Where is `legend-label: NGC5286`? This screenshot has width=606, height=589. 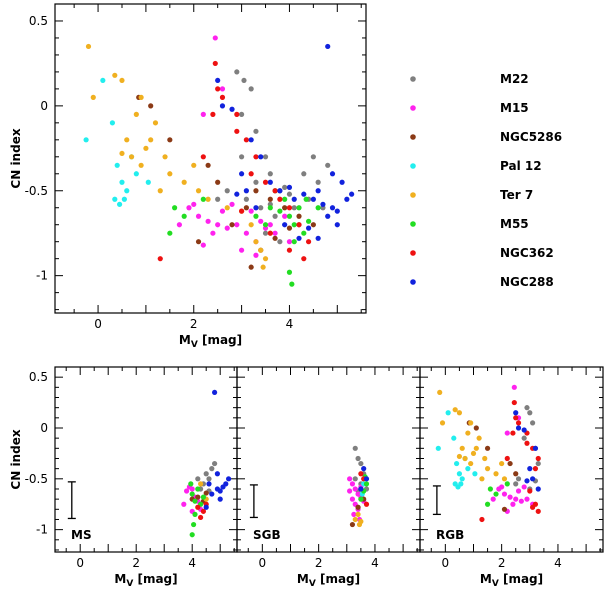 legend-label: NGC5286 is located at coordinates (531, 137).